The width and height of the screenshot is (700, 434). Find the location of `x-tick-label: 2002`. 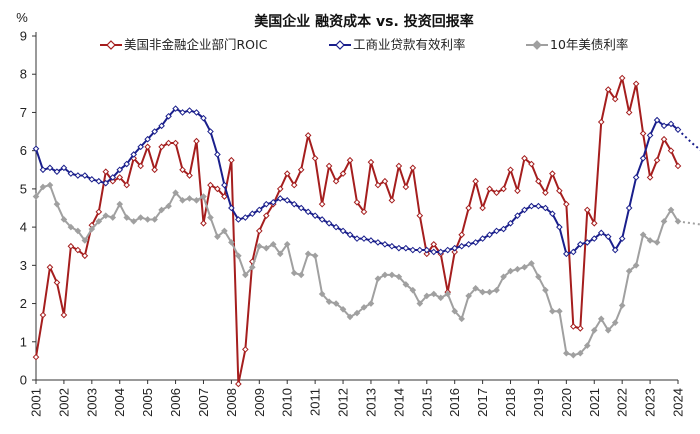

x-tick-label: 2002 is located at coordinates (63, 402).